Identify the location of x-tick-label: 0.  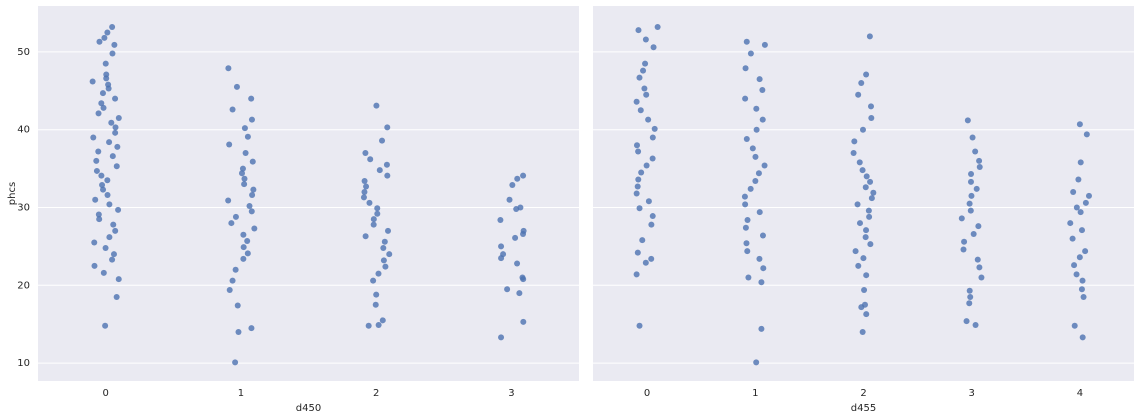
(647, 393).